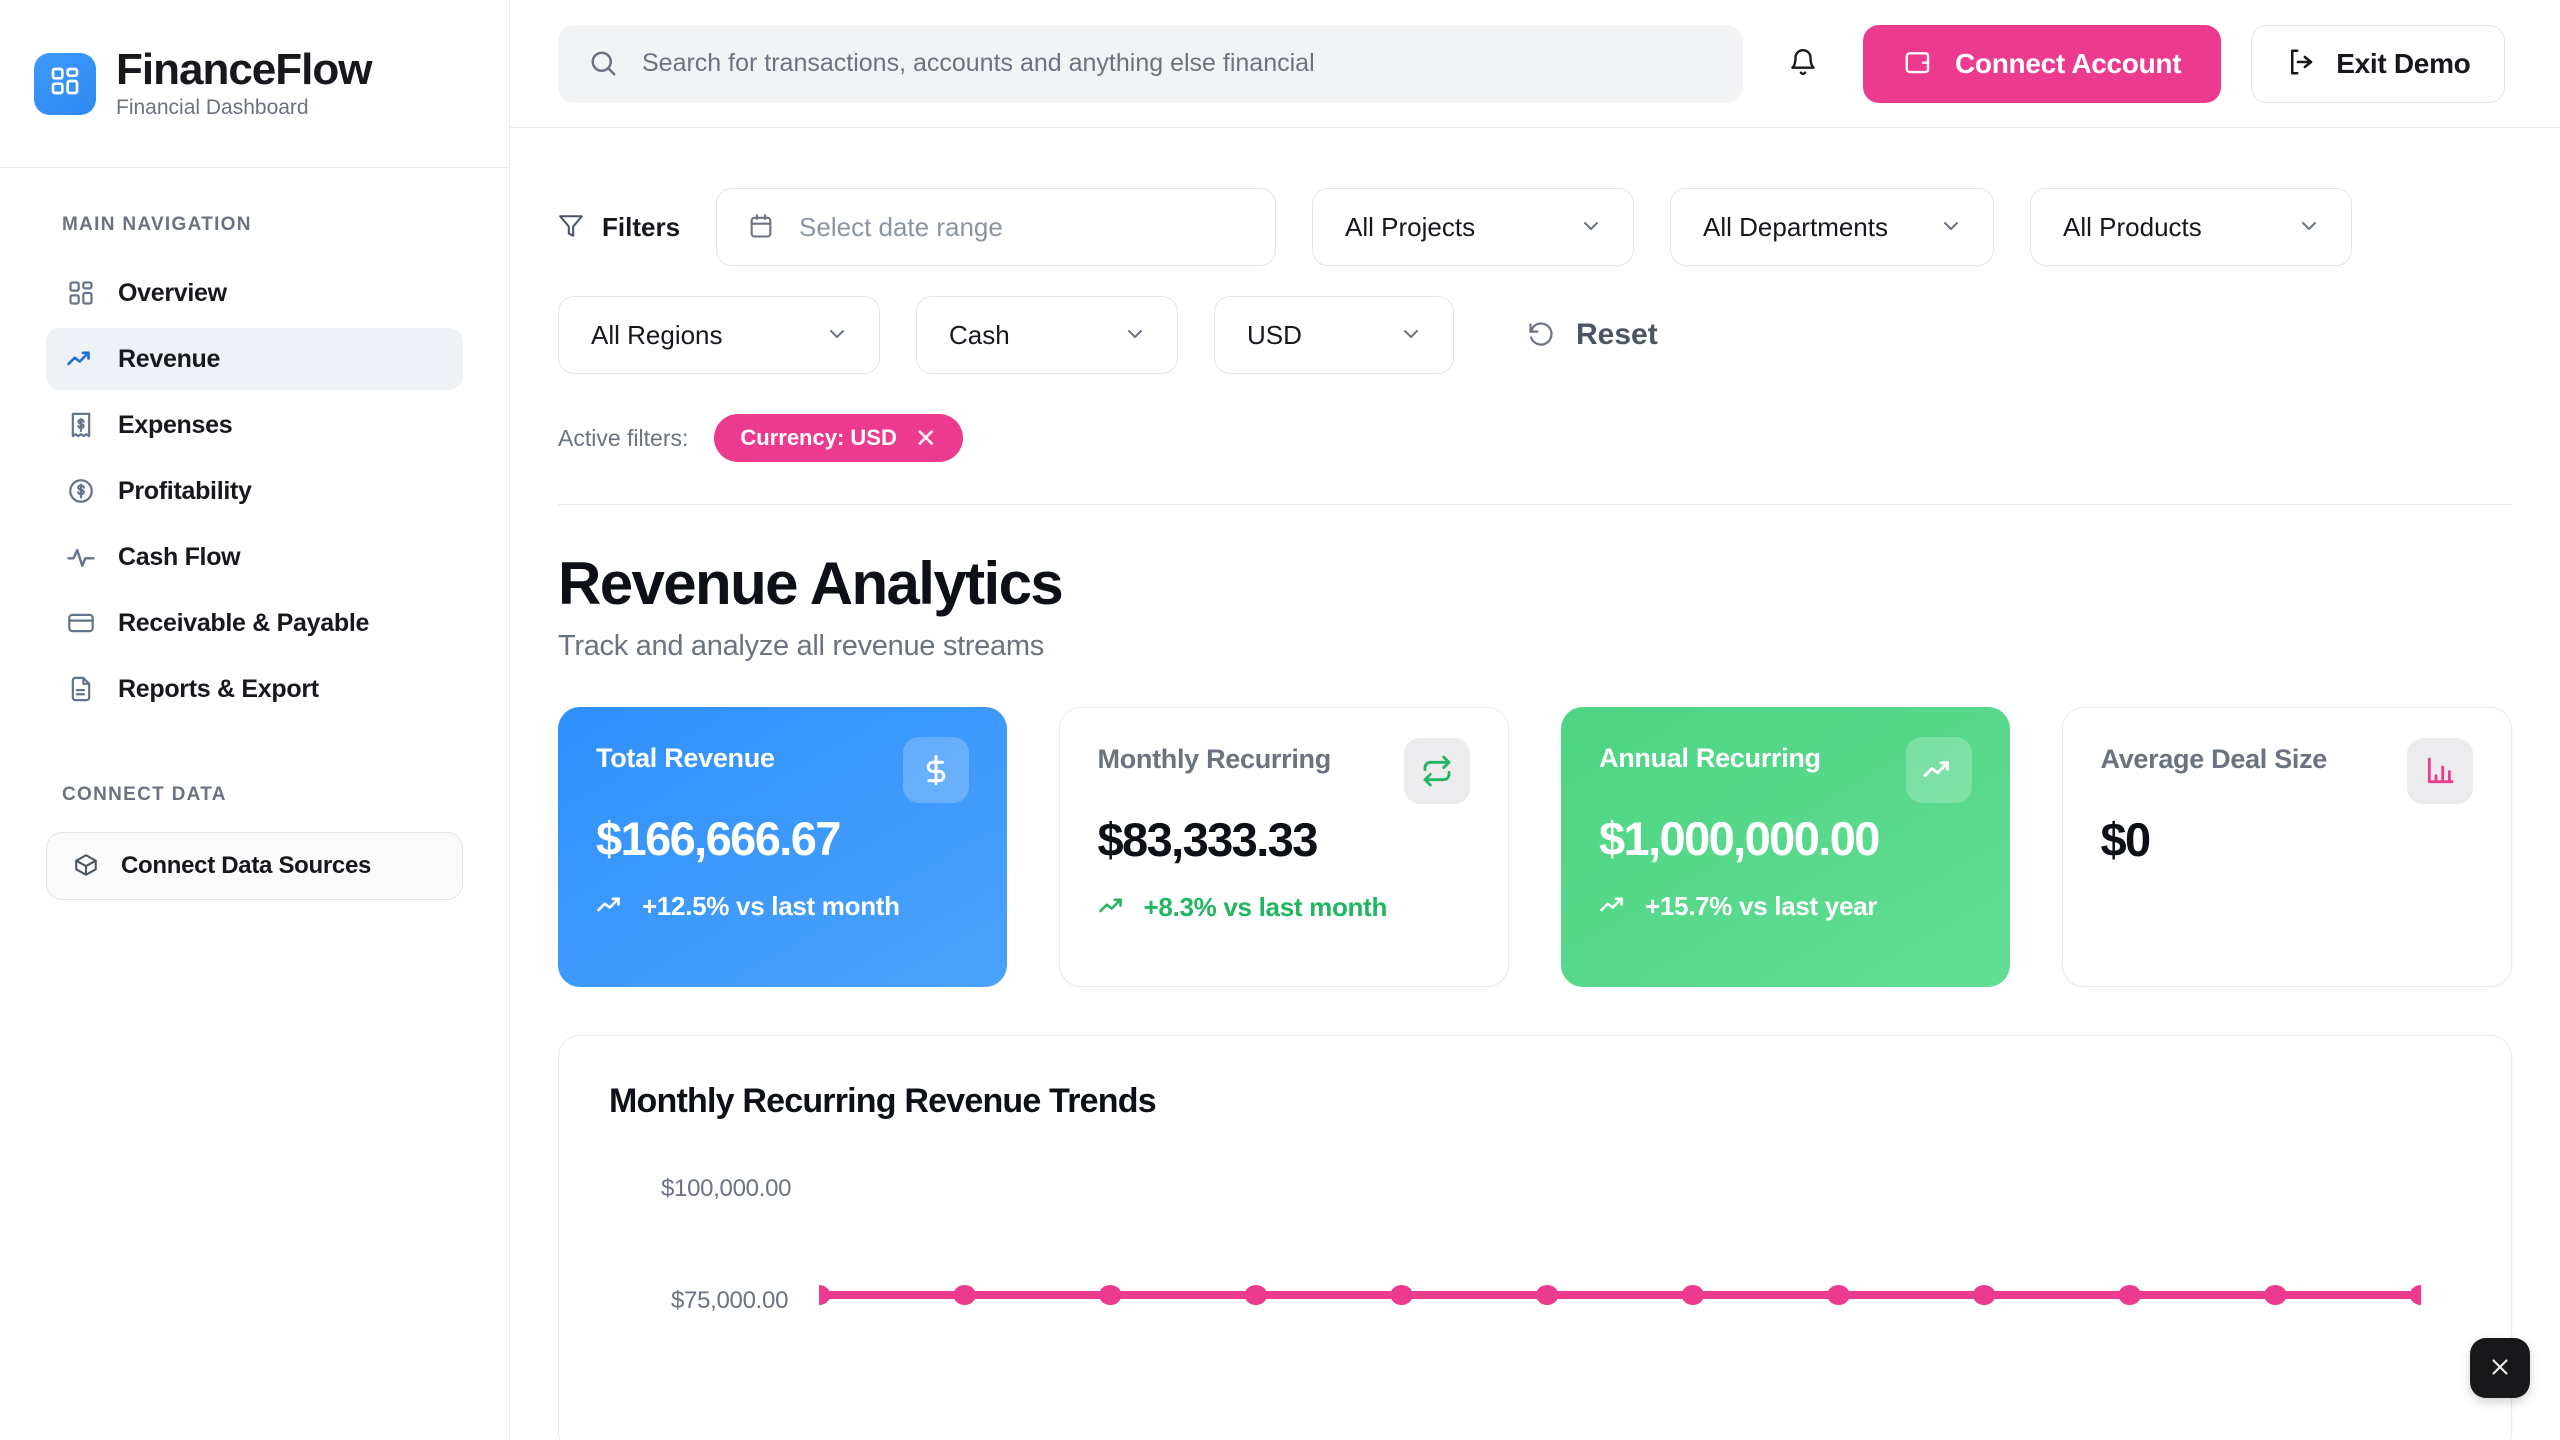 This screenshot has width=2560, height=1440. I want to click on sidebar-item-receivable-payable: Receivable & Payable, so click(254, 623).